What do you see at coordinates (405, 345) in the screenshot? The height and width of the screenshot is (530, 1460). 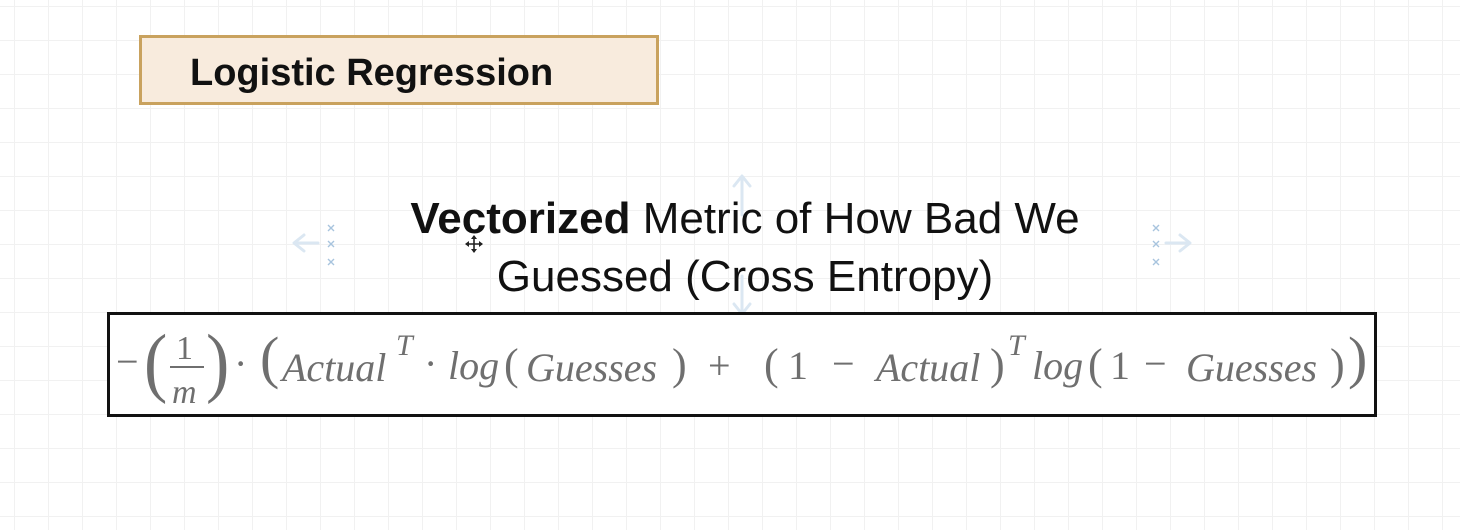 I see `formula-transpose-1: T` at bounding box center [405, 345].